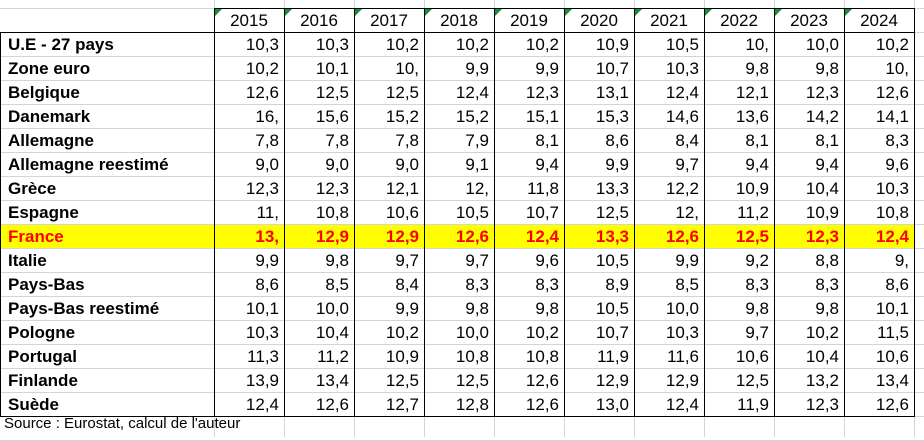 This screenshot has height=441, width=924. What do you see at coordinates (683, 356) in the screenshot?
I see `value-cell: 11,6` at bounding box center [683, 356].